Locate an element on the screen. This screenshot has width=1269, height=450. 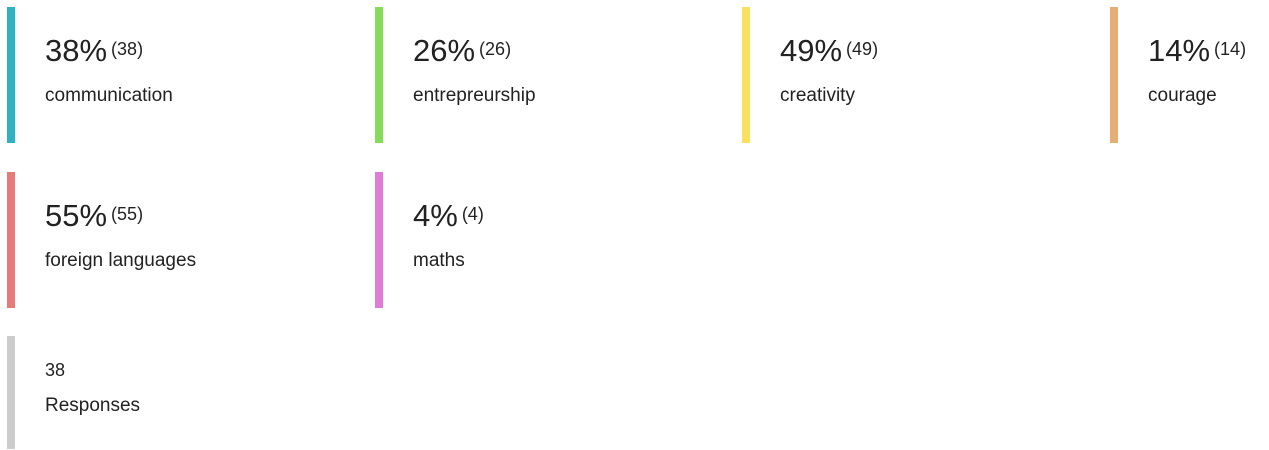
result-item: 14% (14) courage is located at coordinates (1189, 75).